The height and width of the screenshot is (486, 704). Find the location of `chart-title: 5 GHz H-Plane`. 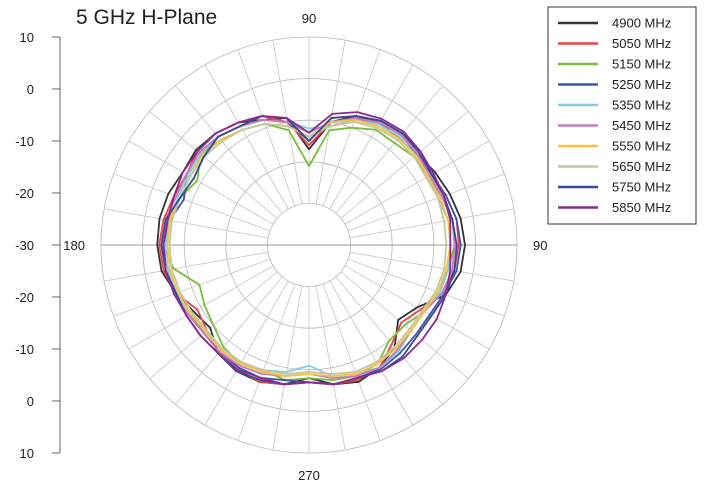

chart-title: 5 GHz H-Plane is located at coordinates (147, 17).